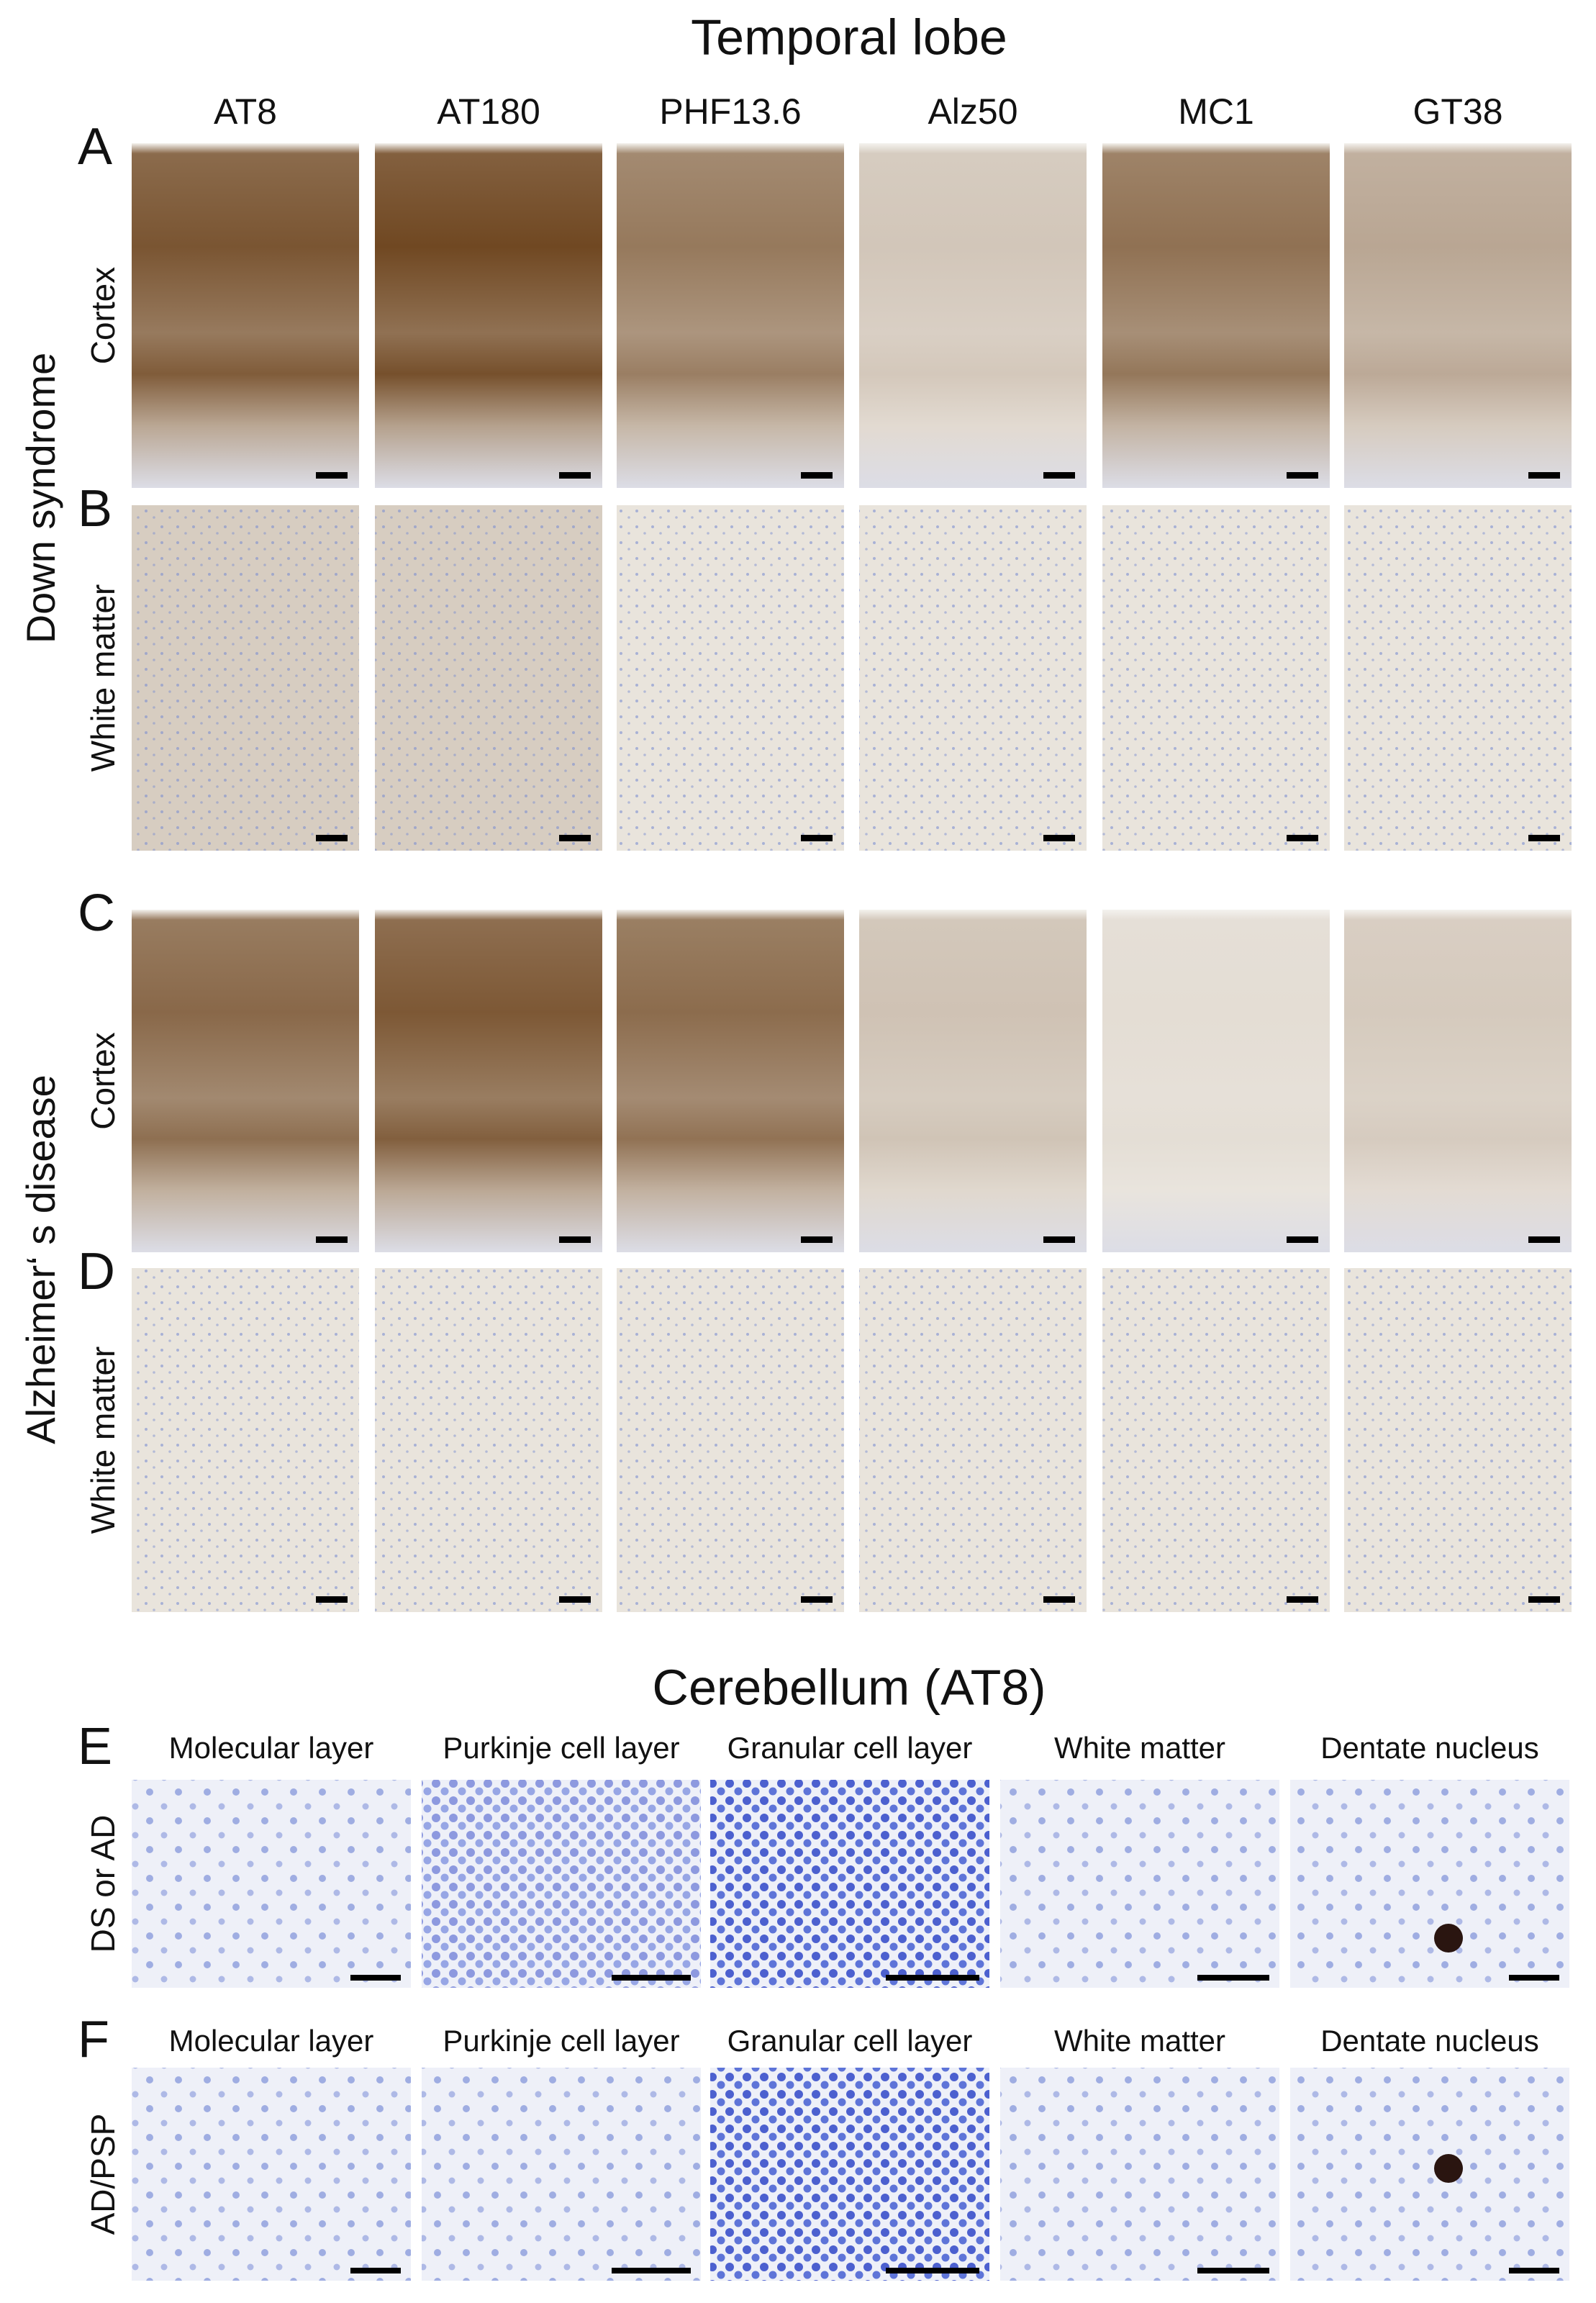 The image size is (1596, 2303). Describe the element at coordinates (103, 2174) in the screenshot. I see `row-label: AD/PSP` at that location.